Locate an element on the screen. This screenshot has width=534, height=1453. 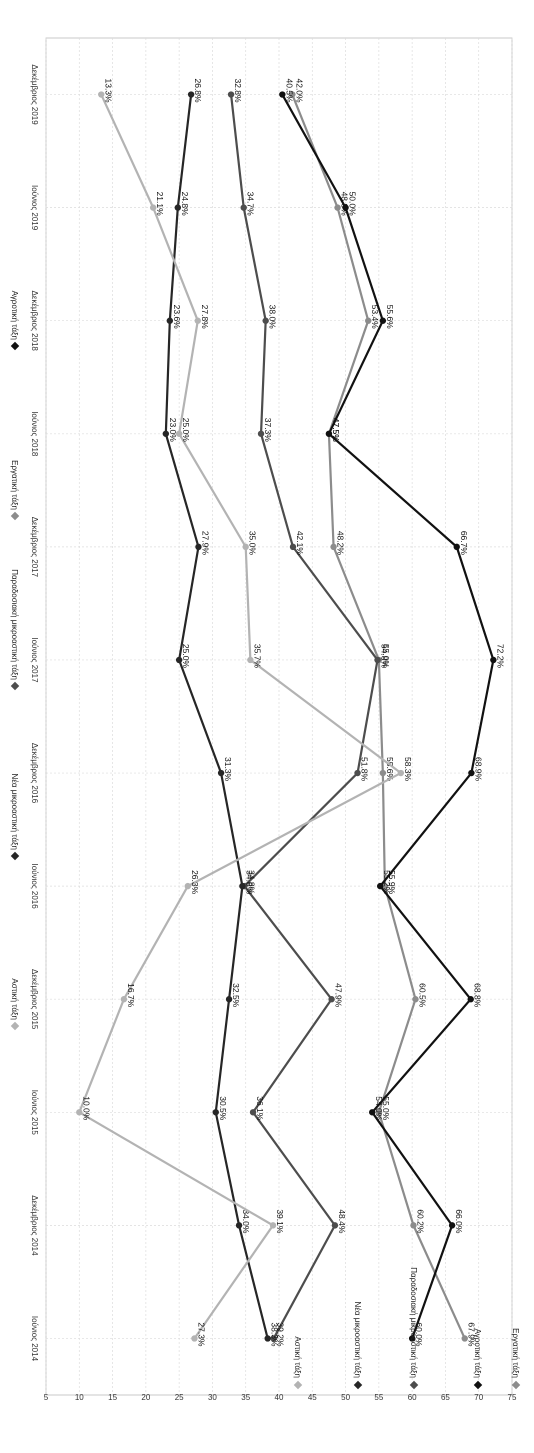
legend-inset-label: Αγροτική τάξη is located at coordinates (477, 1353).